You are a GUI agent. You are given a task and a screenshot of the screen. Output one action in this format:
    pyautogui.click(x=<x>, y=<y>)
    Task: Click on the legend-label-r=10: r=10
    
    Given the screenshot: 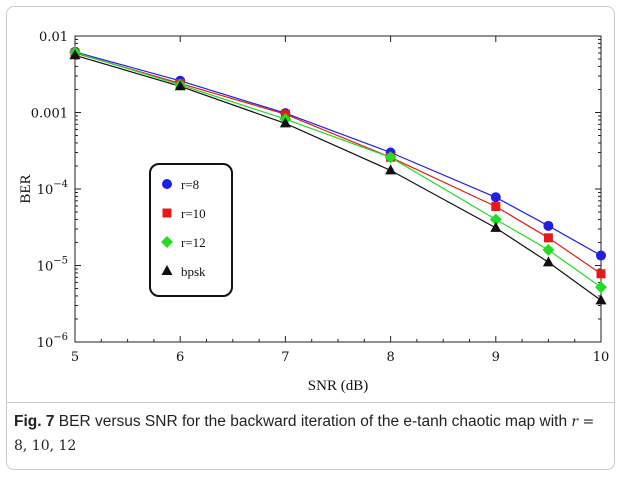 What is the action you would take?
    pyautogui.click(x=193, y=213)
    